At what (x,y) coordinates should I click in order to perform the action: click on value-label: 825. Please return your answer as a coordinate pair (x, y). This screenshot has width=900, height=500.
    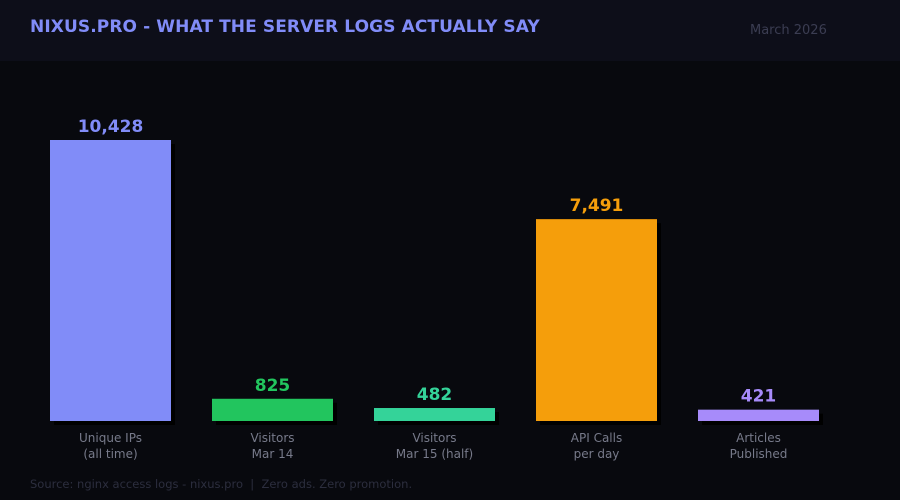
    Looking at the image, I should click on (273, 386).